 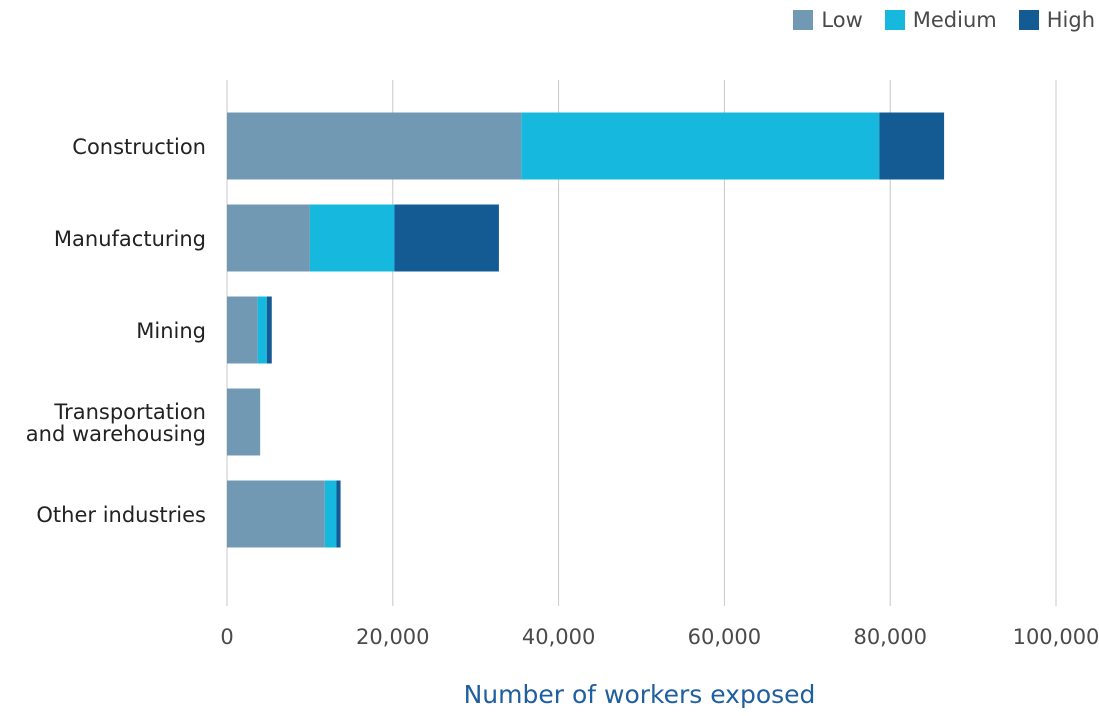 I want to click on category-label: Mining, so click(x=171, y=331).